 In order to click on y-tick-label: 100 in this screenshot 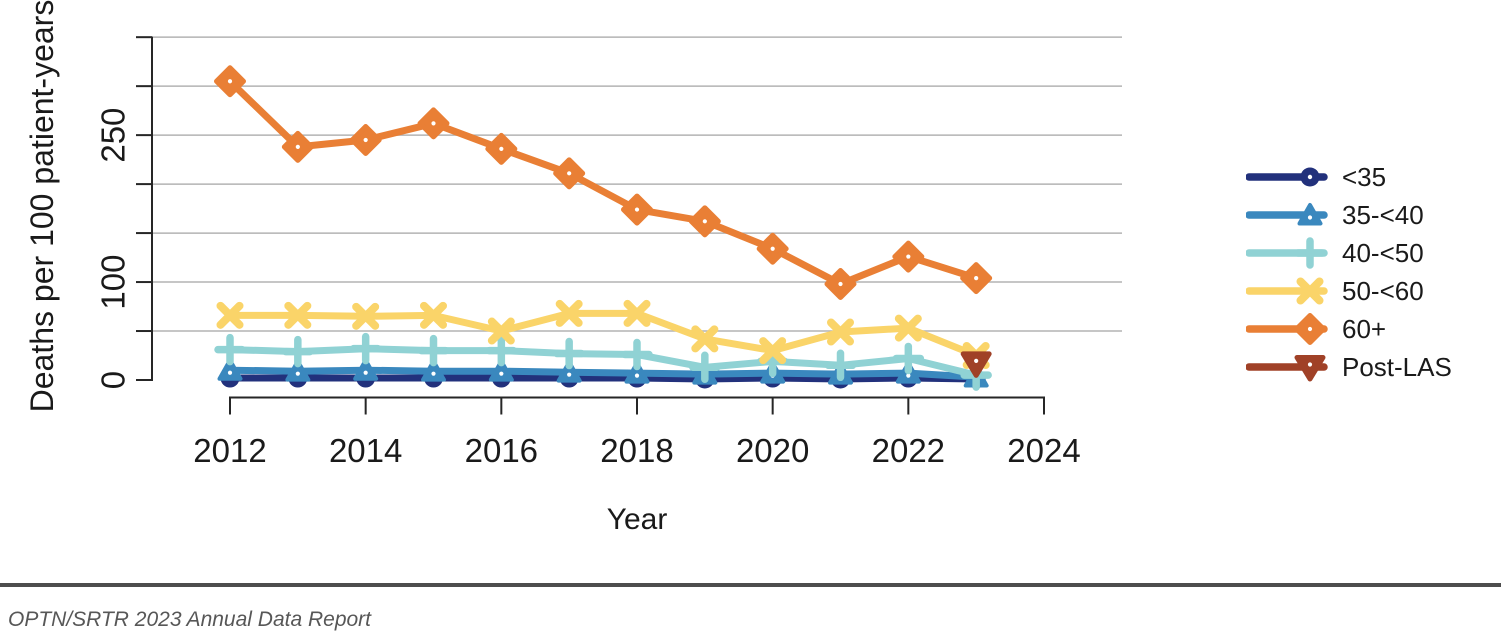, I will do `click(113, 282)`.